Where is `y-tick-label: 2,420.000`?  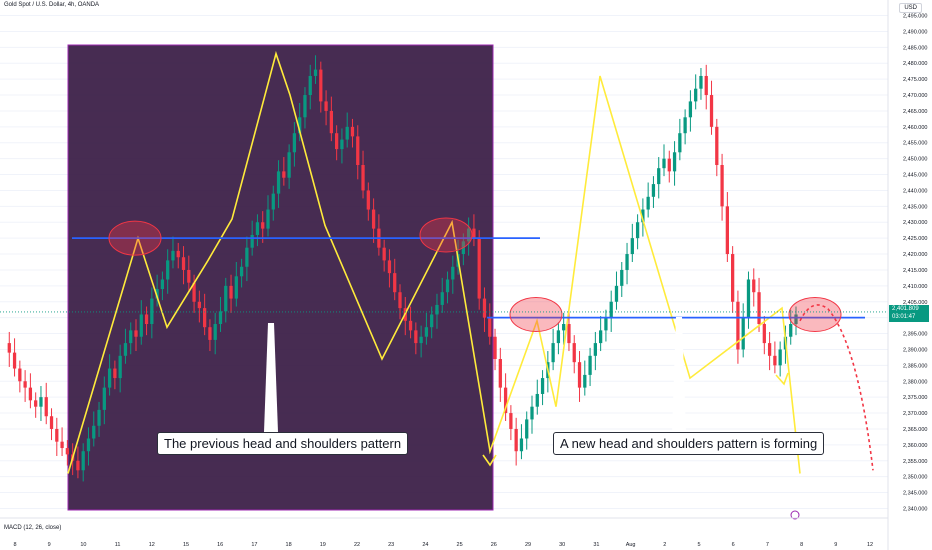 y-tick-label: 2,420.000 is located at coordinates (915, 255).